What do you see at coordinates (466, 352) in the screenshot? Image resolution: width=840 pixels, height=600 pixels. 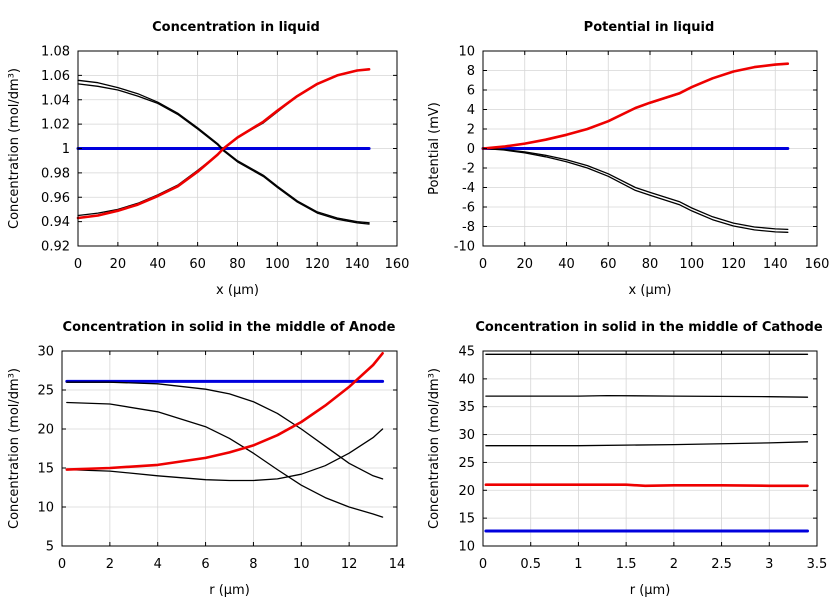 I see `y-tick-label: 45` at bounding box center [466, 352].